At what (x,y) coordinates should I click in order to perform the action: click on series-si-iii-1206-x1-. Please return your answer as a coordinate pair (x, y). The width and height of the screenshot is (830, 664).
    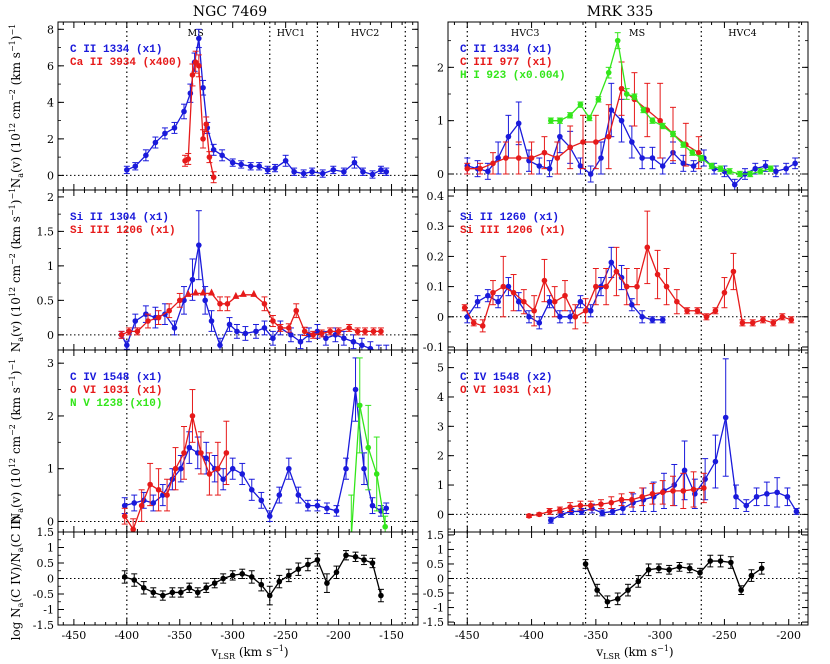
    Looking at the image, I should click on (628, 271).